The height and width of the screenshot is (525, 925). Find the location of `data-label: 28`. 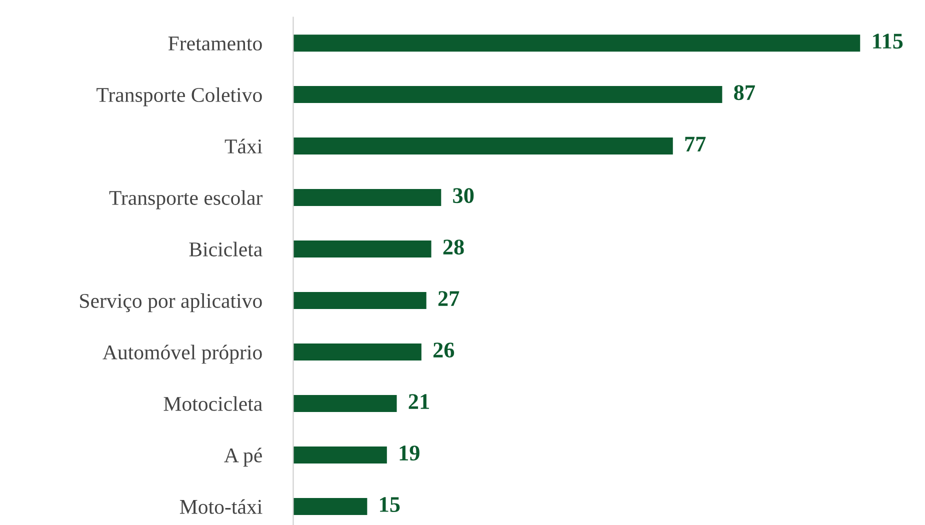

data-label: 28 is located at coordinates (453, 247).